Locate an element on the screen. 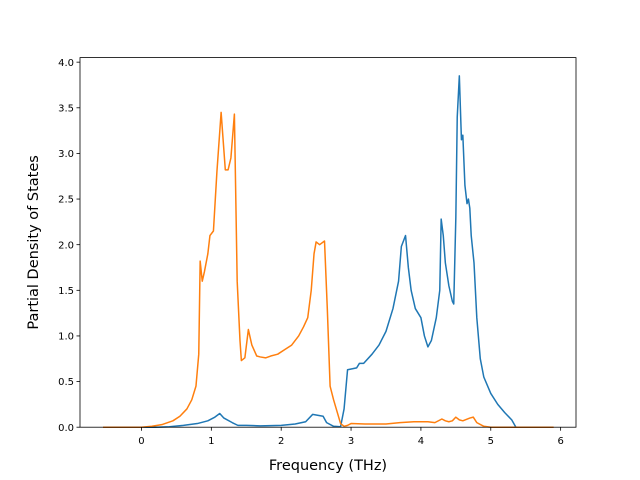 The height and width of the screenshot is (480, 640). x-tick-label: 2 is located at coordinates (281, 441).